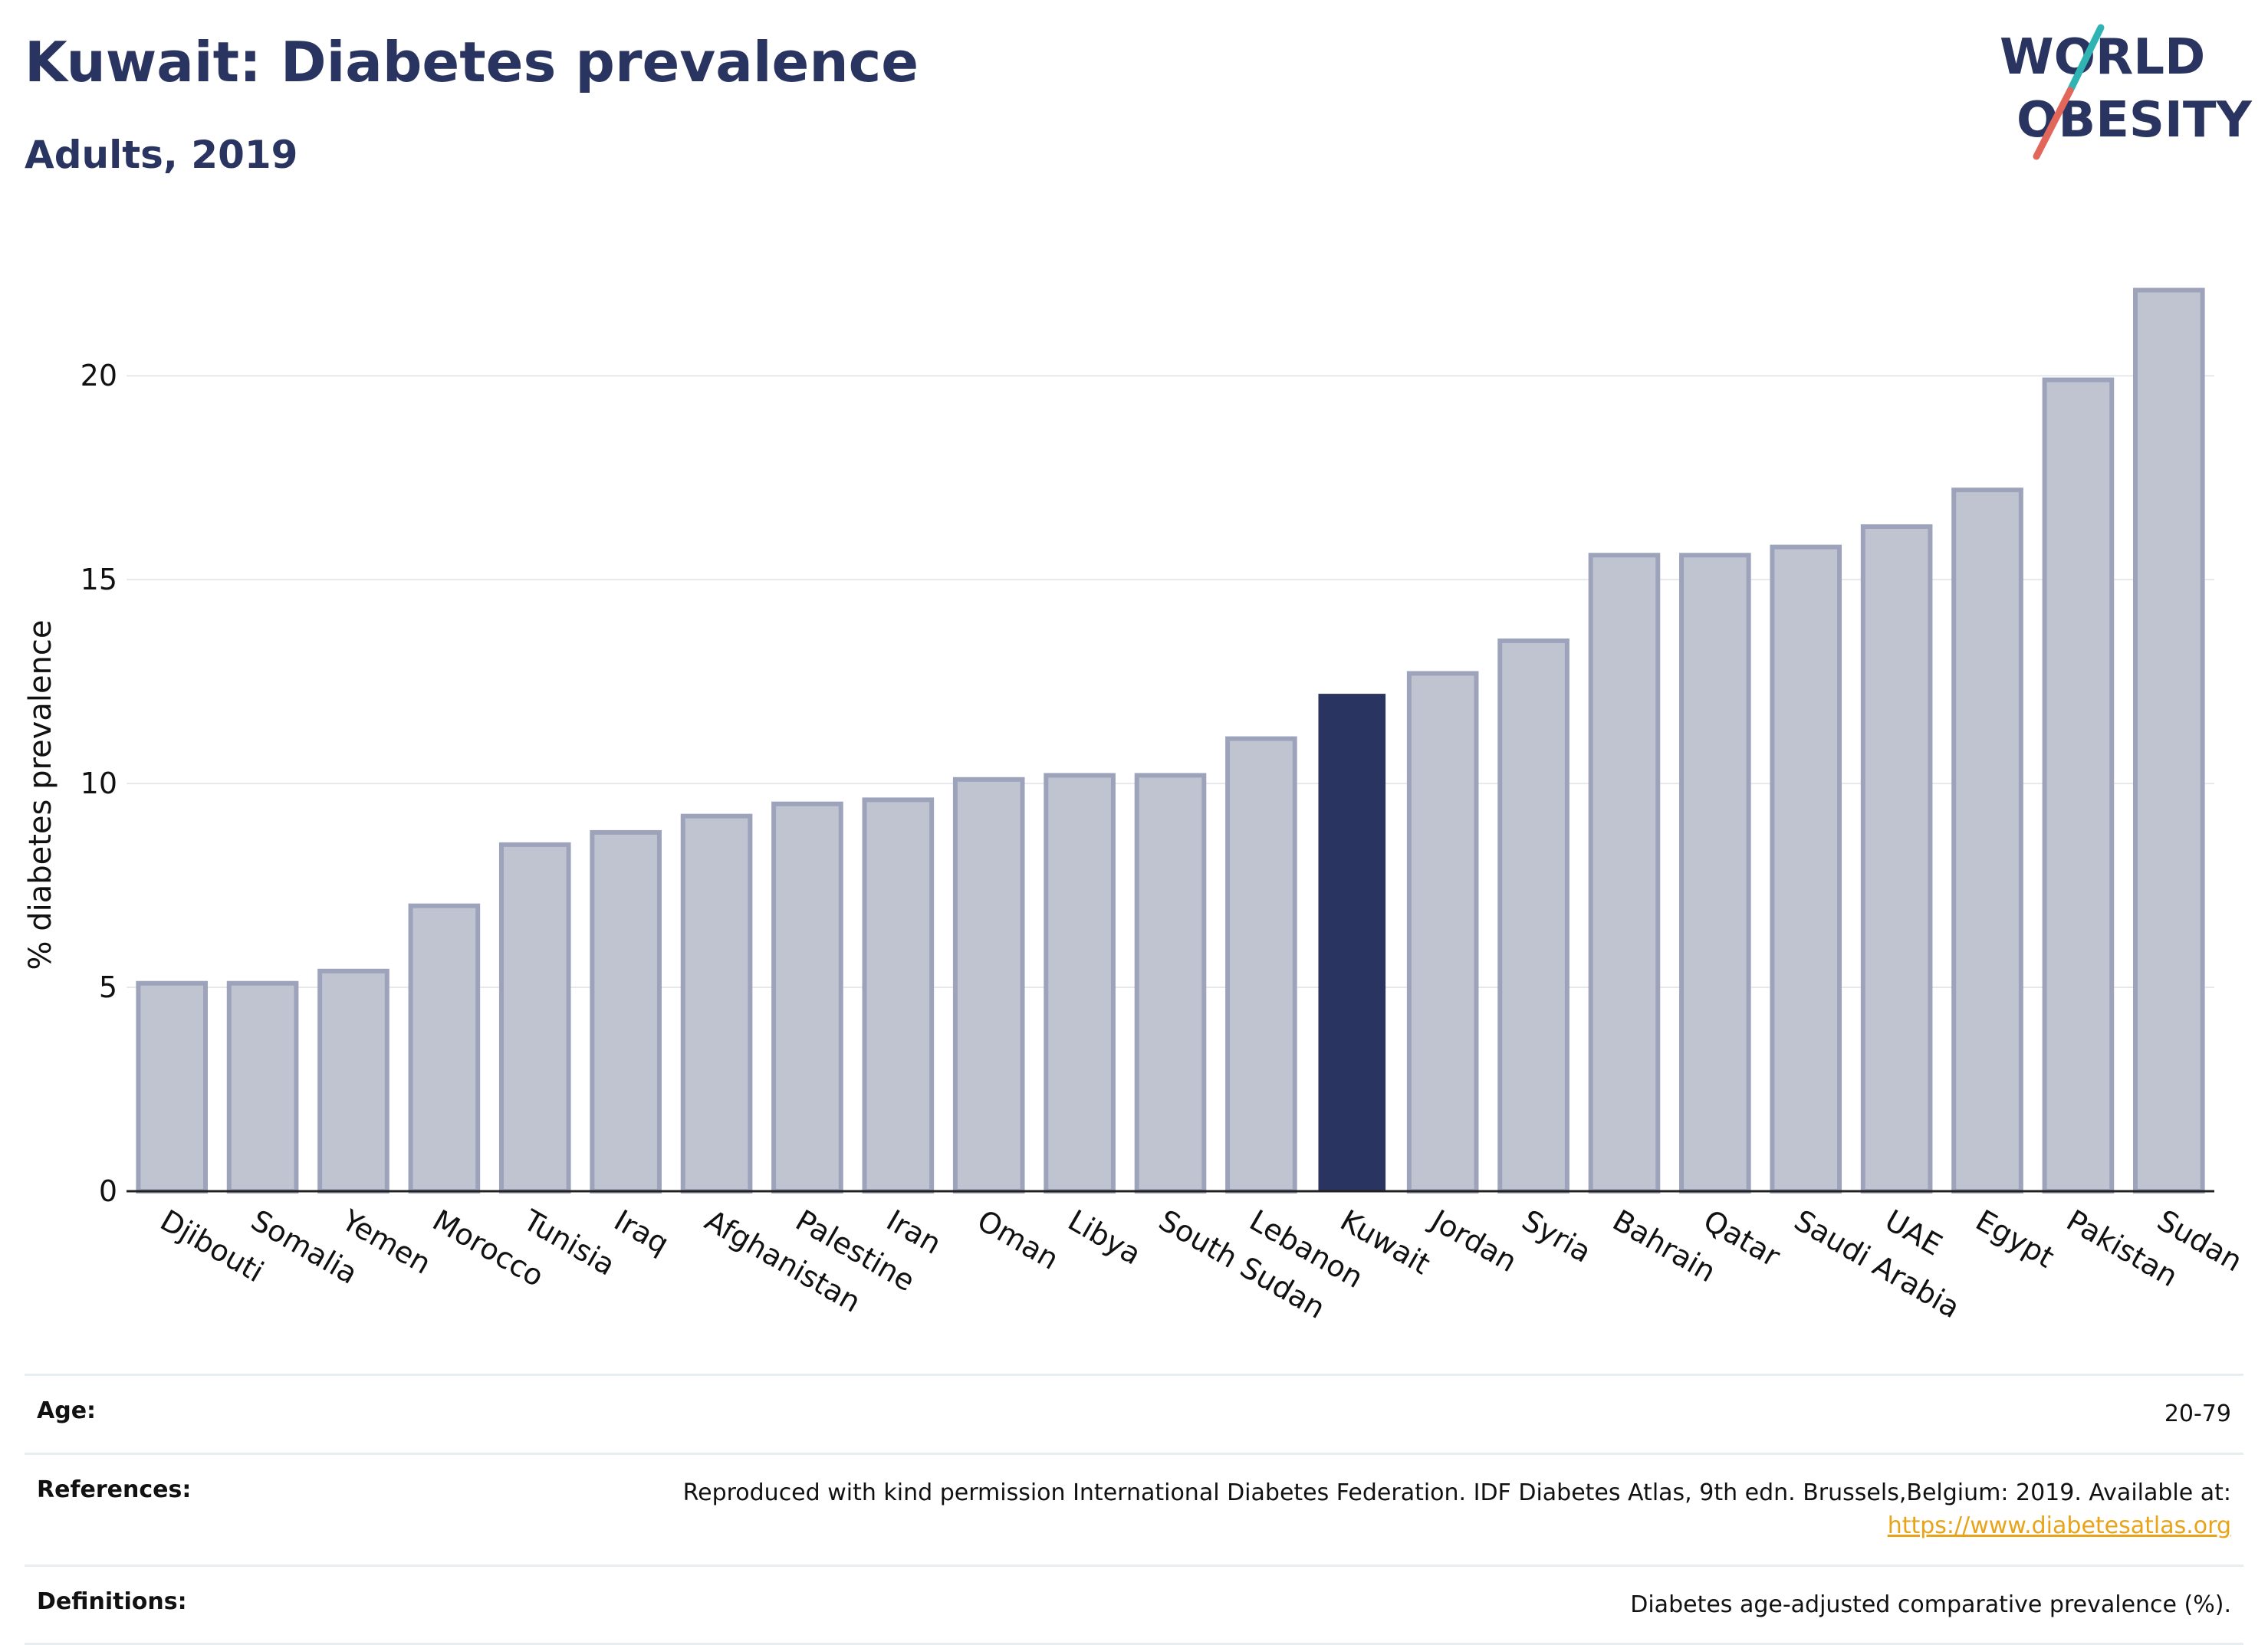 The height and width of the screenshot is (1645, 2268). What do you see at coordinates (2102, 57) in the screenshot?
I see `logo-line1: WORLD` at bounding box center [2102, 57].